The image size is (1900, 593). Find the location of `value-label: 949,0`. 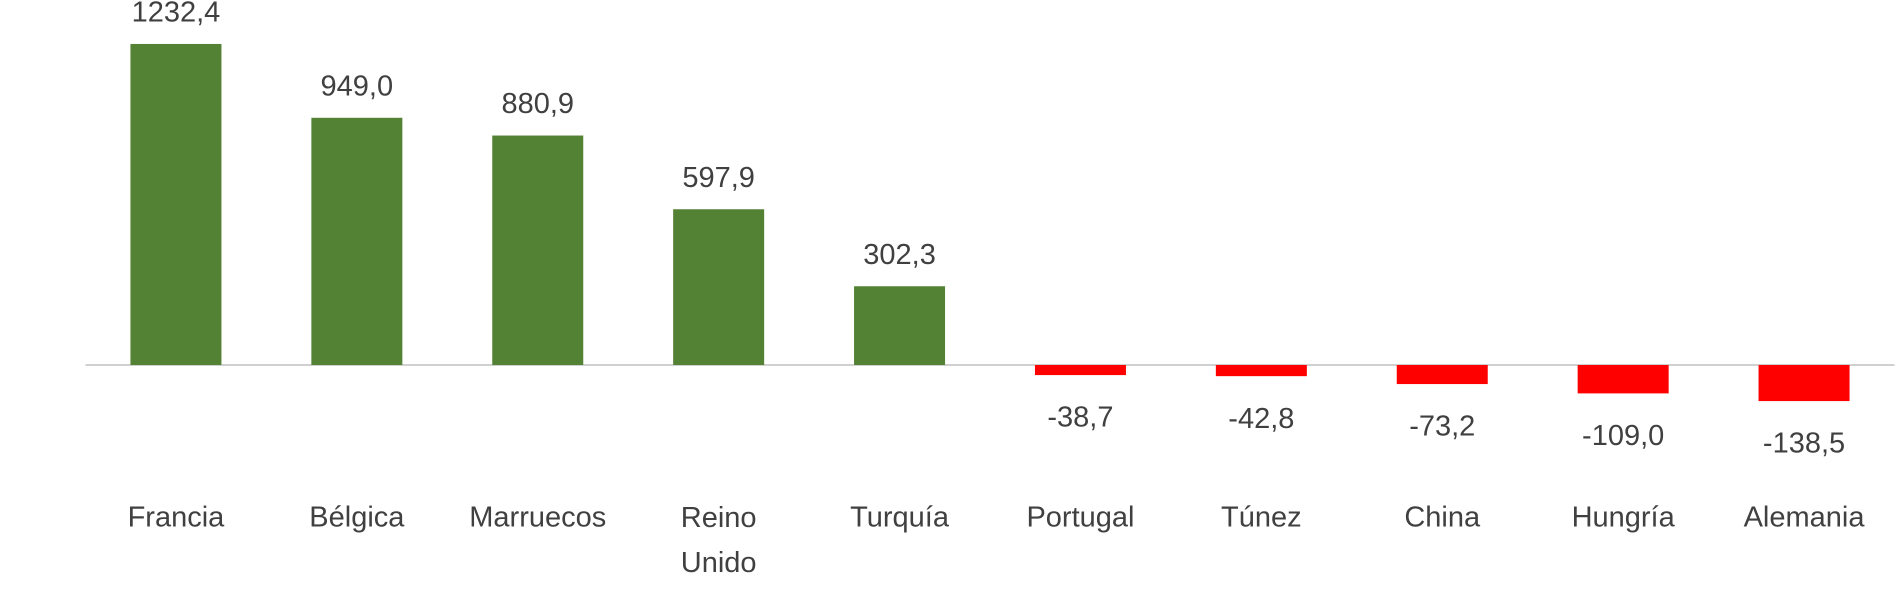

value-label: 949,0 is located at coordinates (357, 86).